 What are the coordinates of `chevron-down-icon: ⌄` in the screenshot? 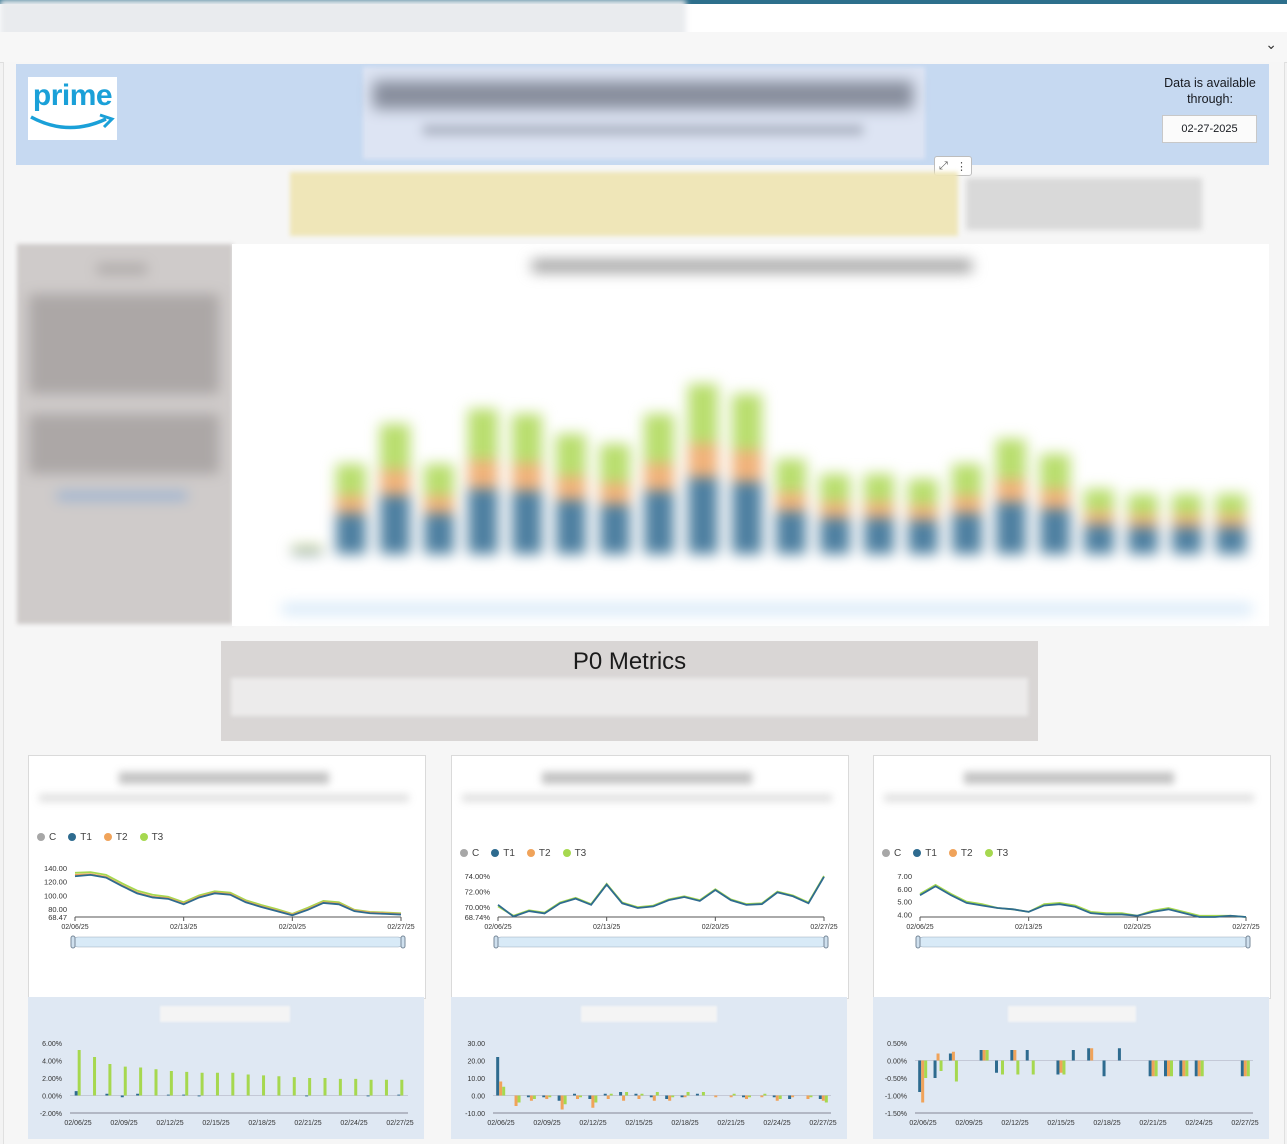 It's located at (1271, 44).